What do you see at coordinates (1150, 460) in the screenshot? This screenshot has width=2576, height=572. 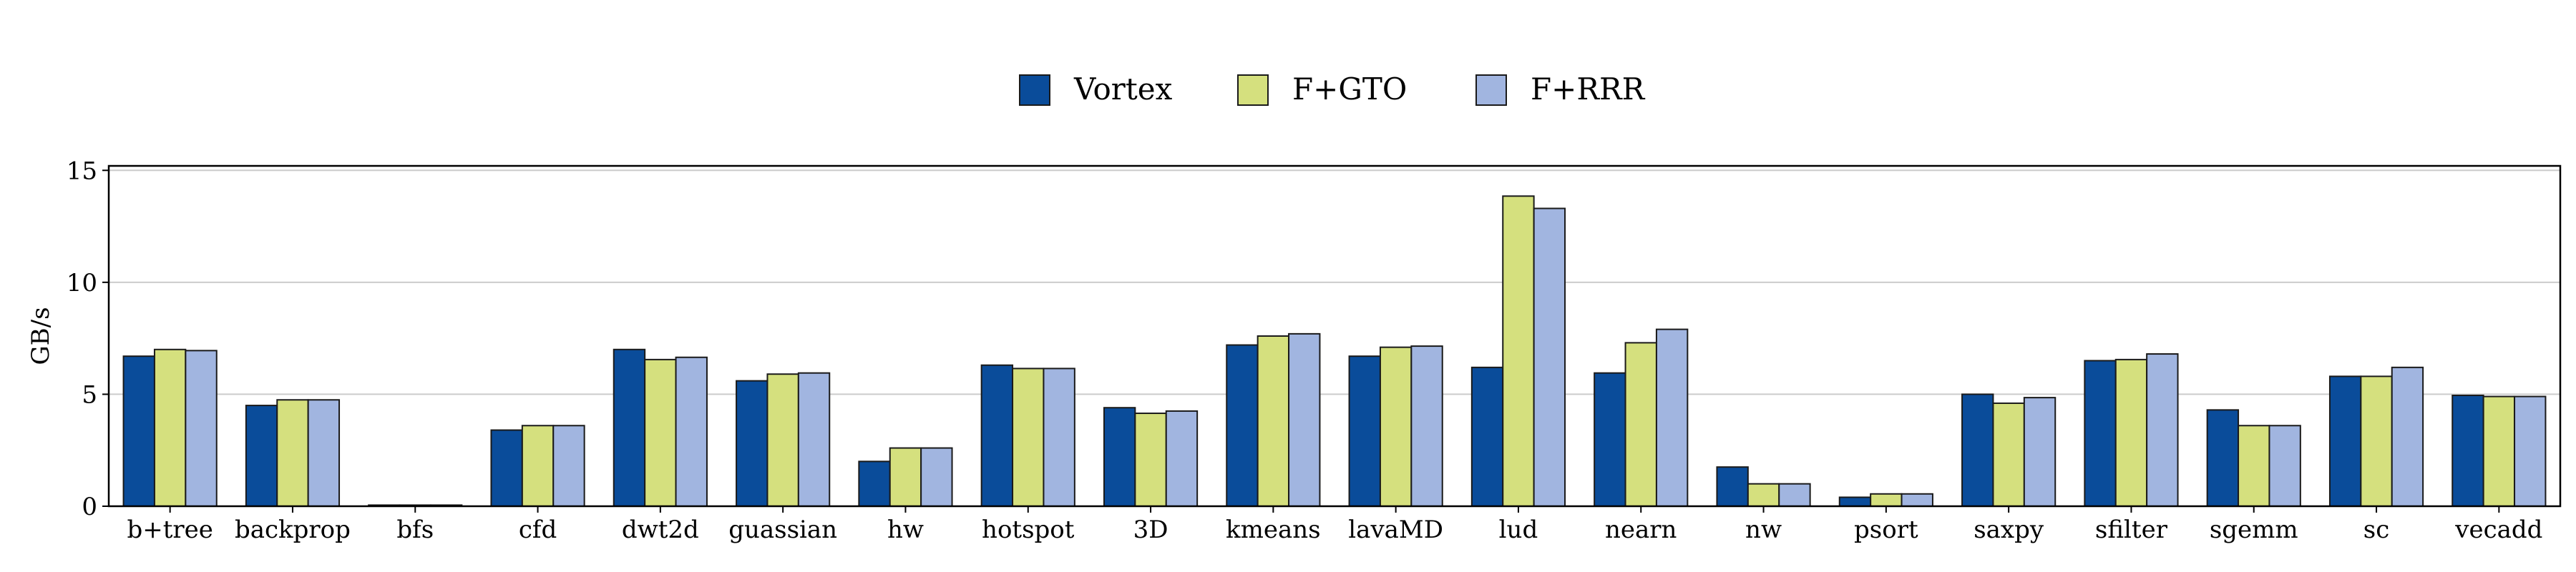 I see `bar-f-gto-3d` at bounding box center [1150, 460].